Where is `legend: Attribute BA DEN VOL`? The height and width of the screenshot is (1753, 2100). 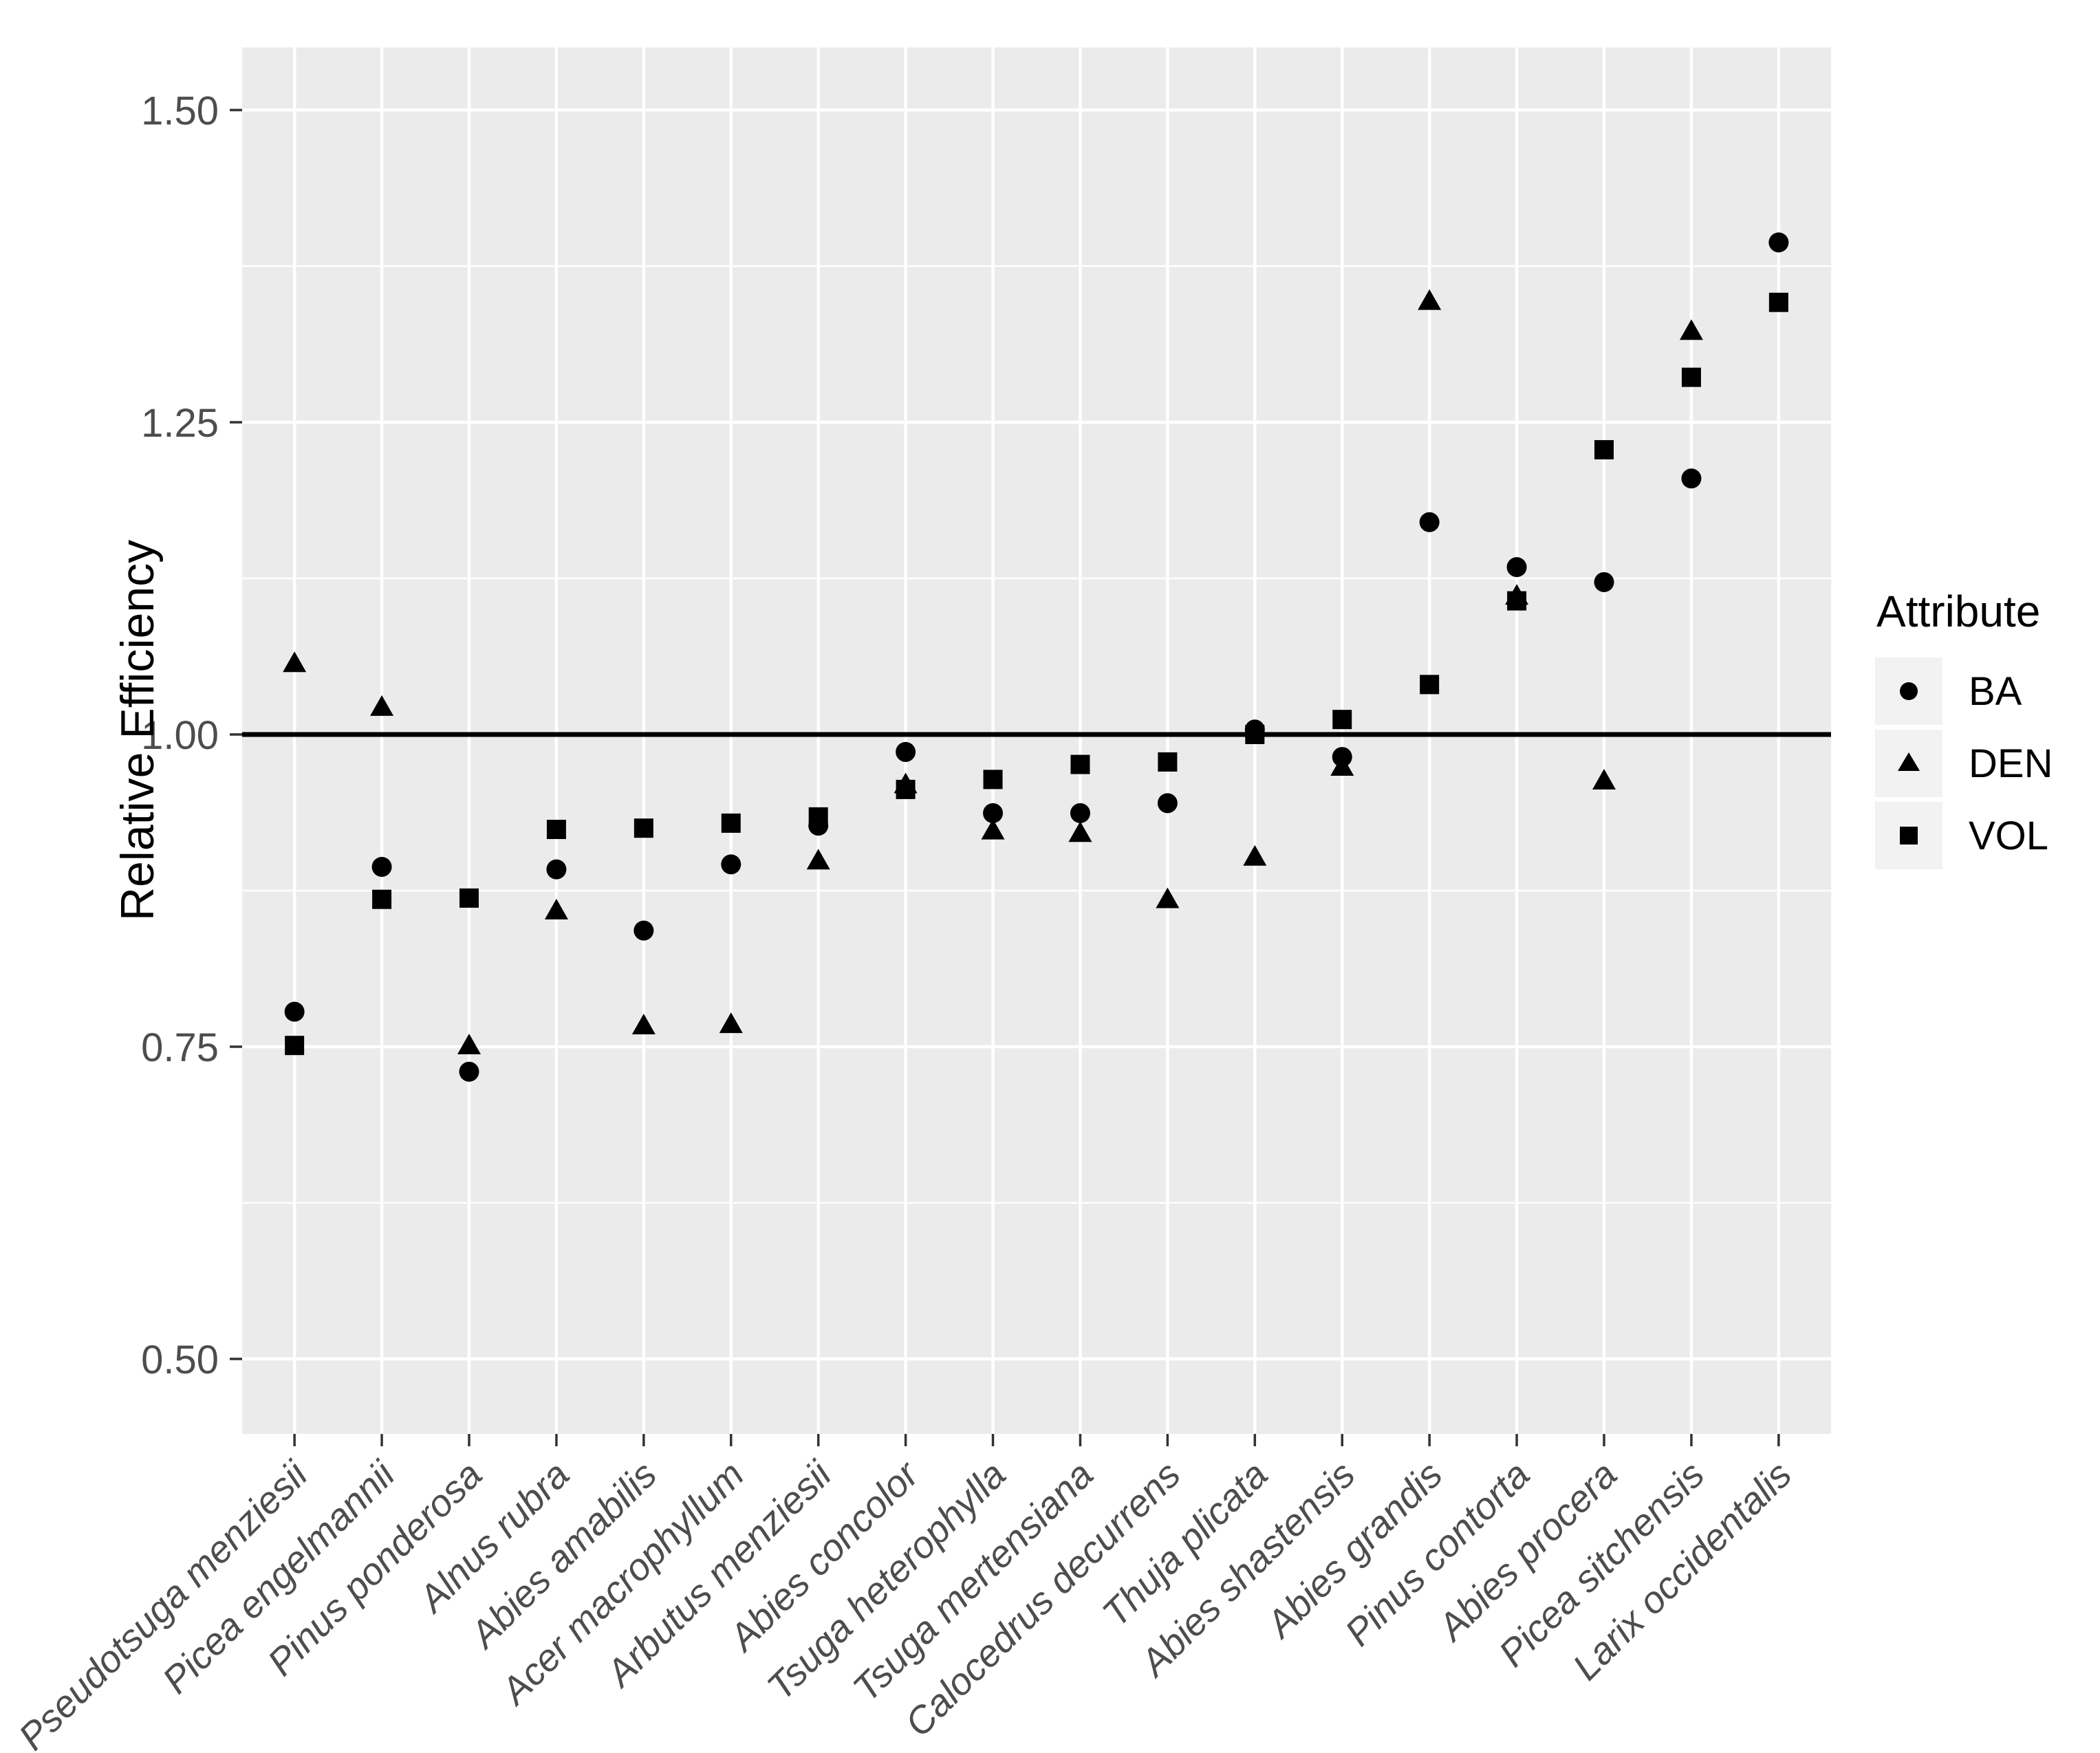 legend: Attribute BA DEN VOL is located at coordinates (1964, 730).